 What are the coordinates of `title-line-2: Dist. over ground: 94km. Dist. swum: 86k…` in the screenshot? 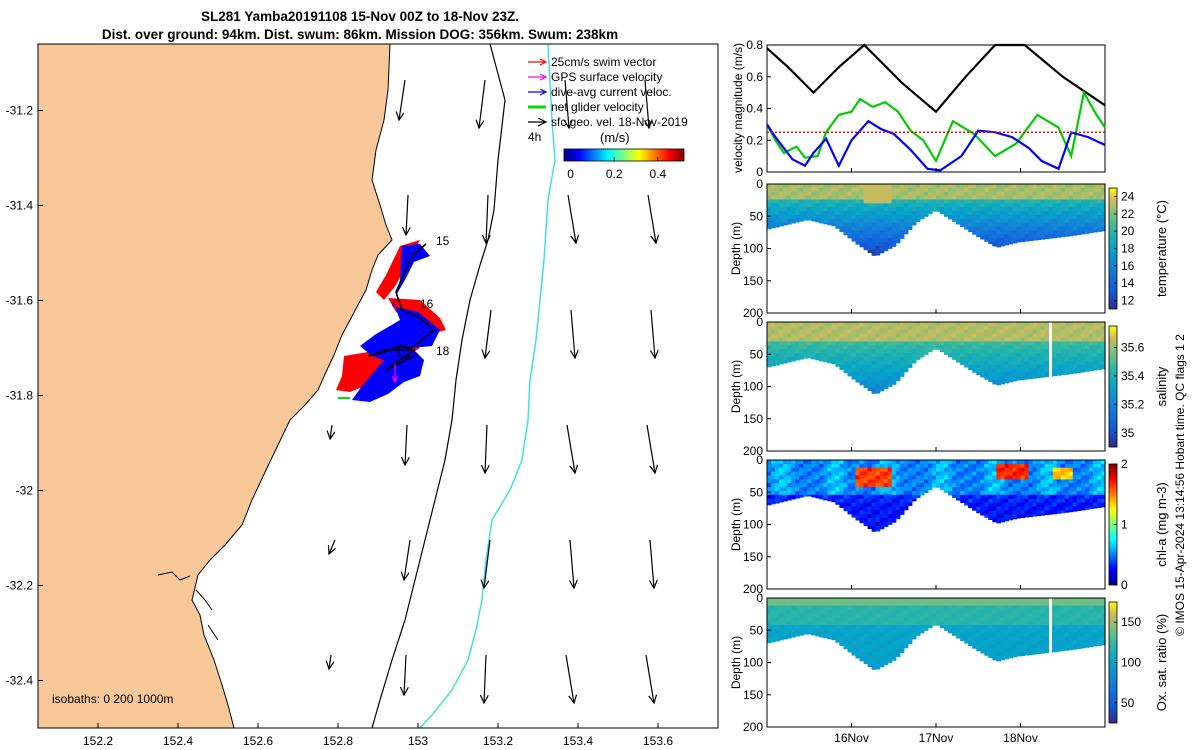 It's located at (360, 34).